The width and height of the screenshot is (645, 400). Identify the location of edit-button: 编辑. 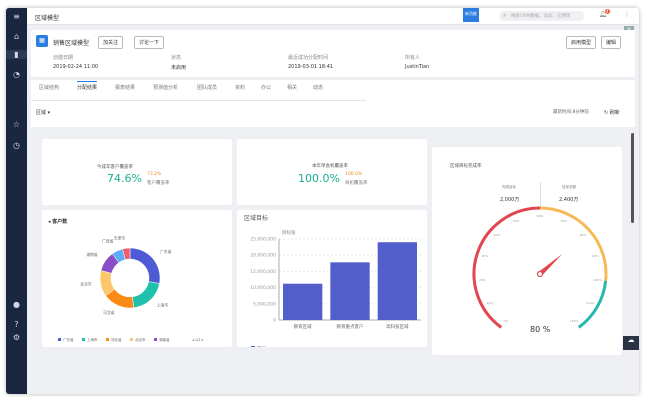
(611, 42).